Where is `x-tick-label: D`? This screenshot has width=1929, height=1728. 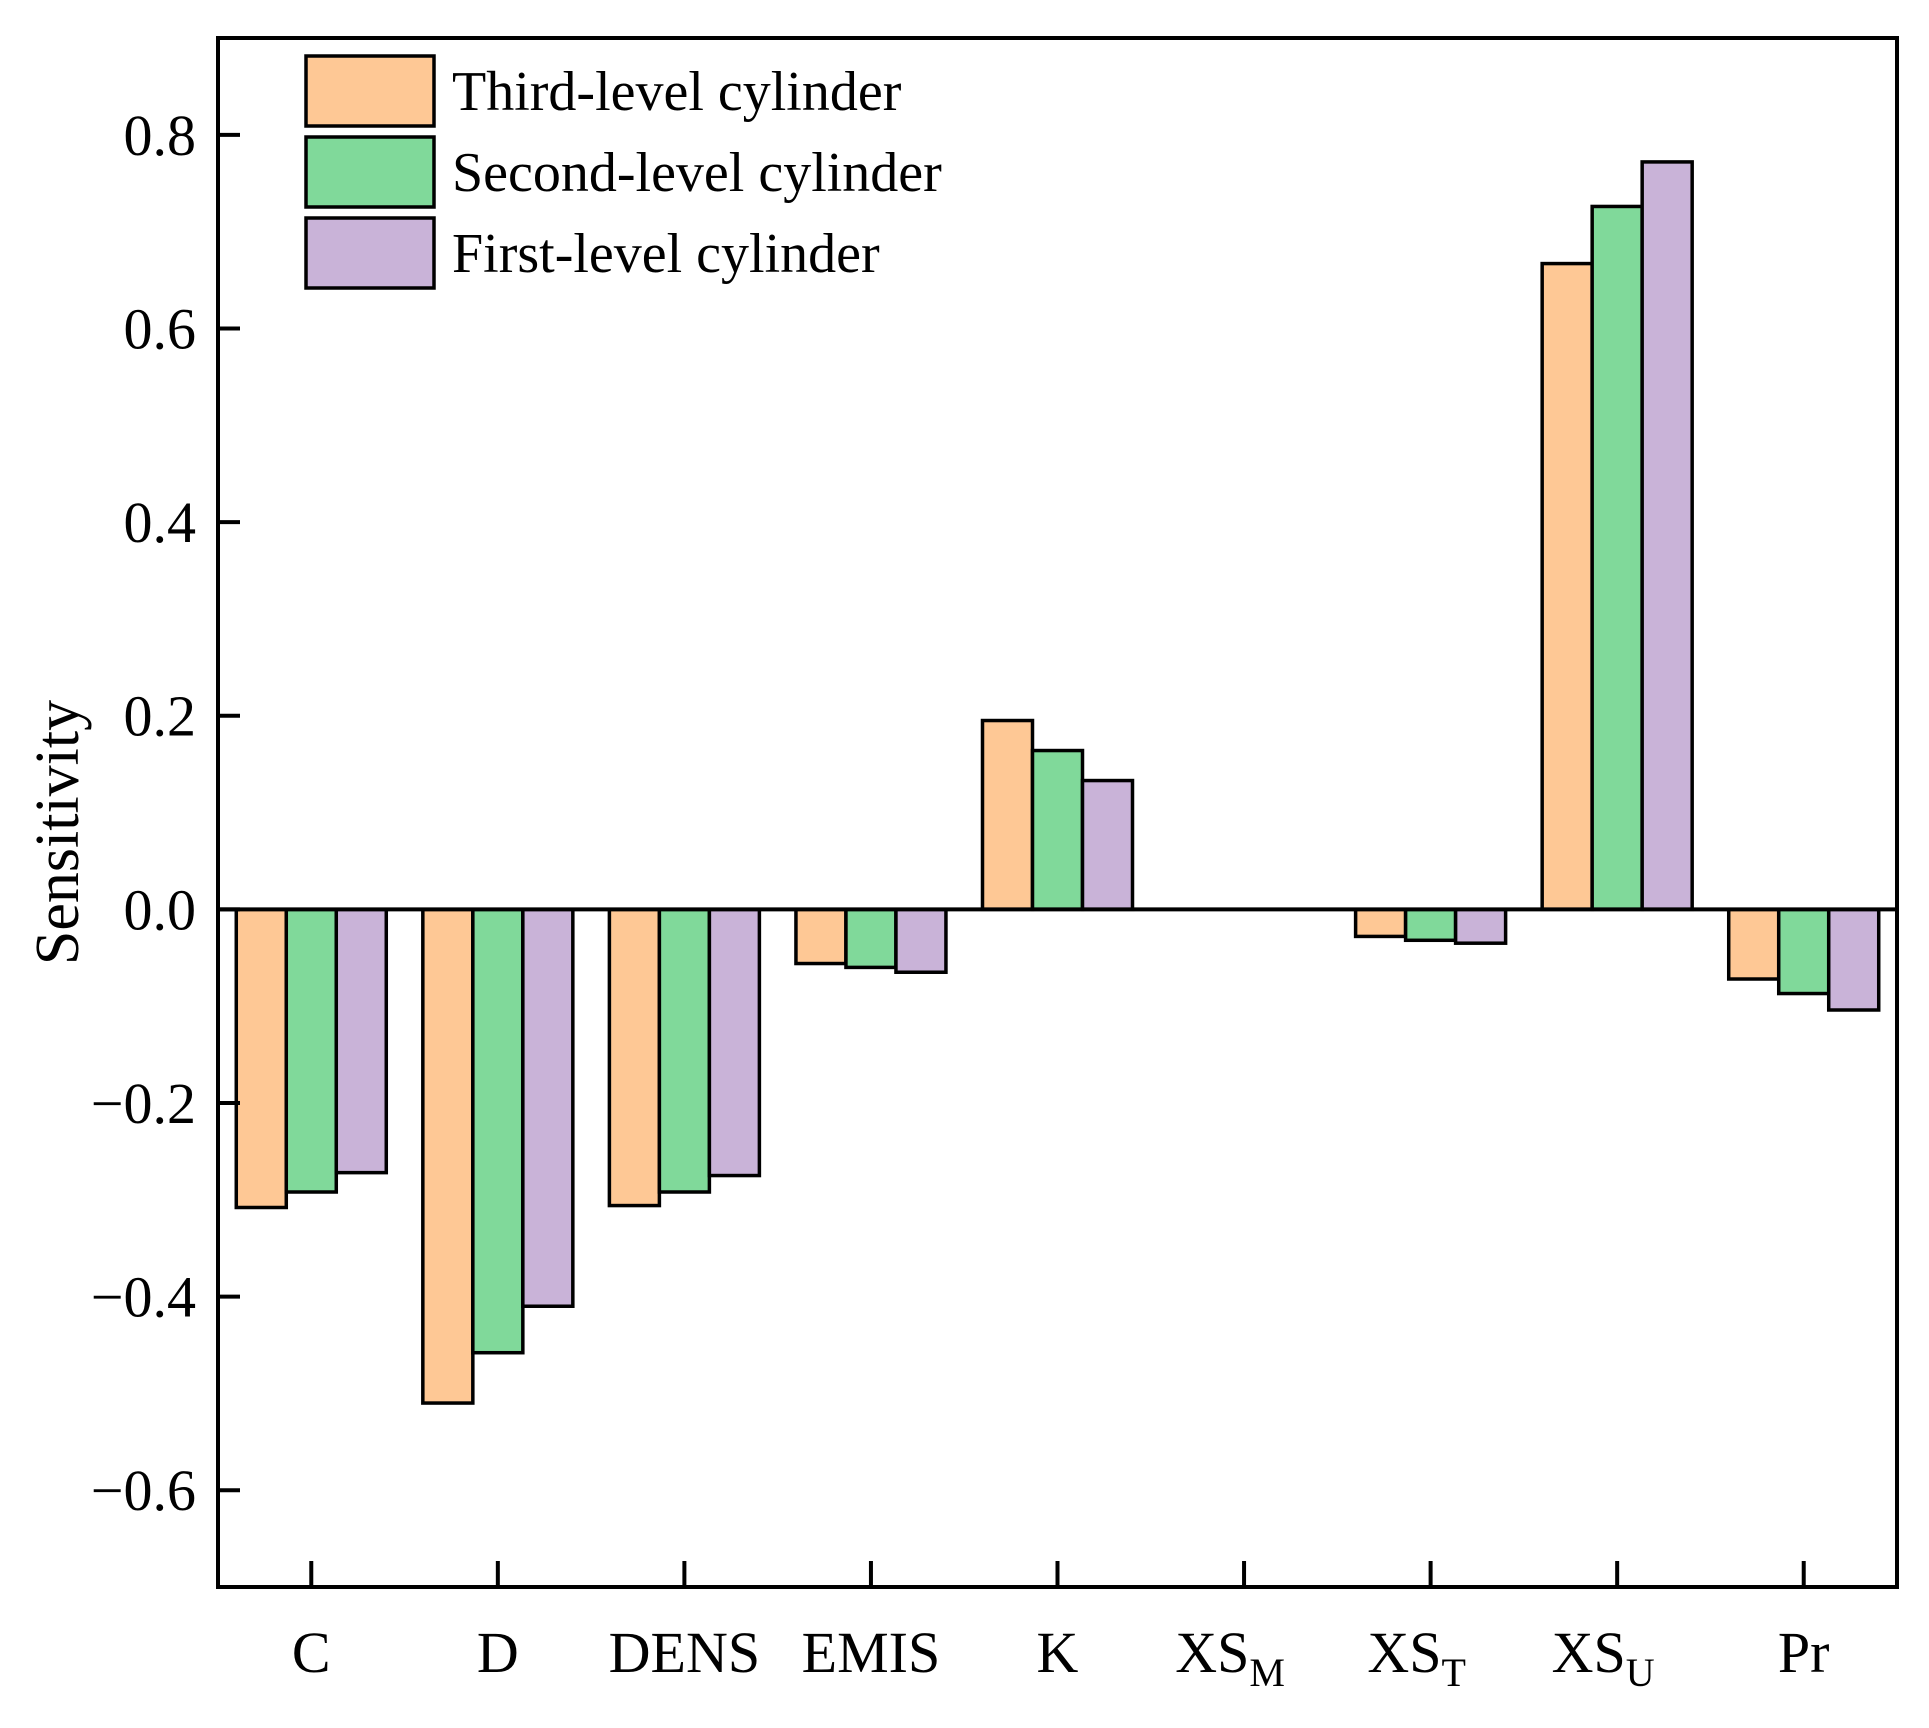 x-tick-label: D is located at coordinates (498, 1652).